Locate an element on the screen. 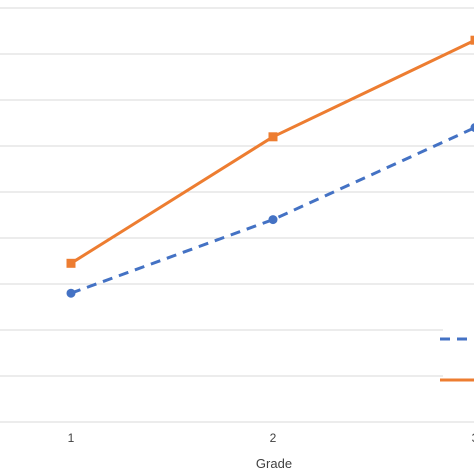 This screenshot has height=474, width=474. legend-box is located at coordinates (458, 357).